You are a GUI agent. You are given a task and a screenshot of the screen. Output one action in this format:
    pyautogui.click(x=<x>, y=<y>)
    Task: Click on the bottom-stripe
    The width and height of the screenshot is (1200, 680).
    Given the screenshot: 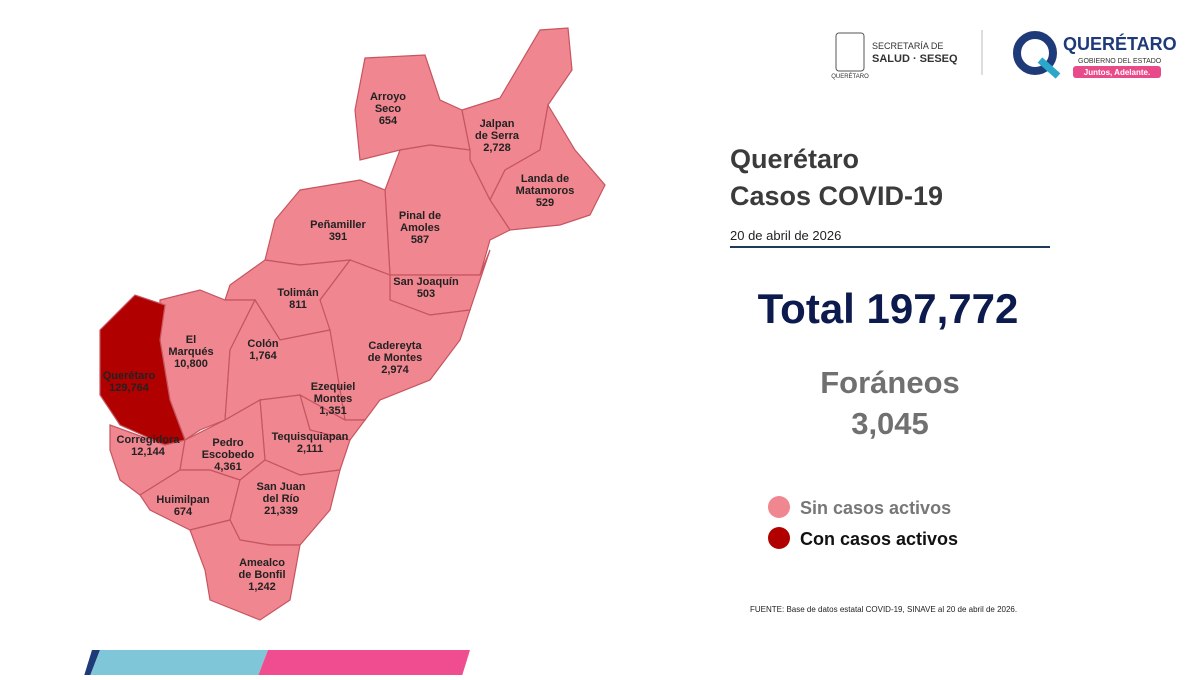 What is the action you would take?
    pyautogui.click(x=277, y=663)
    